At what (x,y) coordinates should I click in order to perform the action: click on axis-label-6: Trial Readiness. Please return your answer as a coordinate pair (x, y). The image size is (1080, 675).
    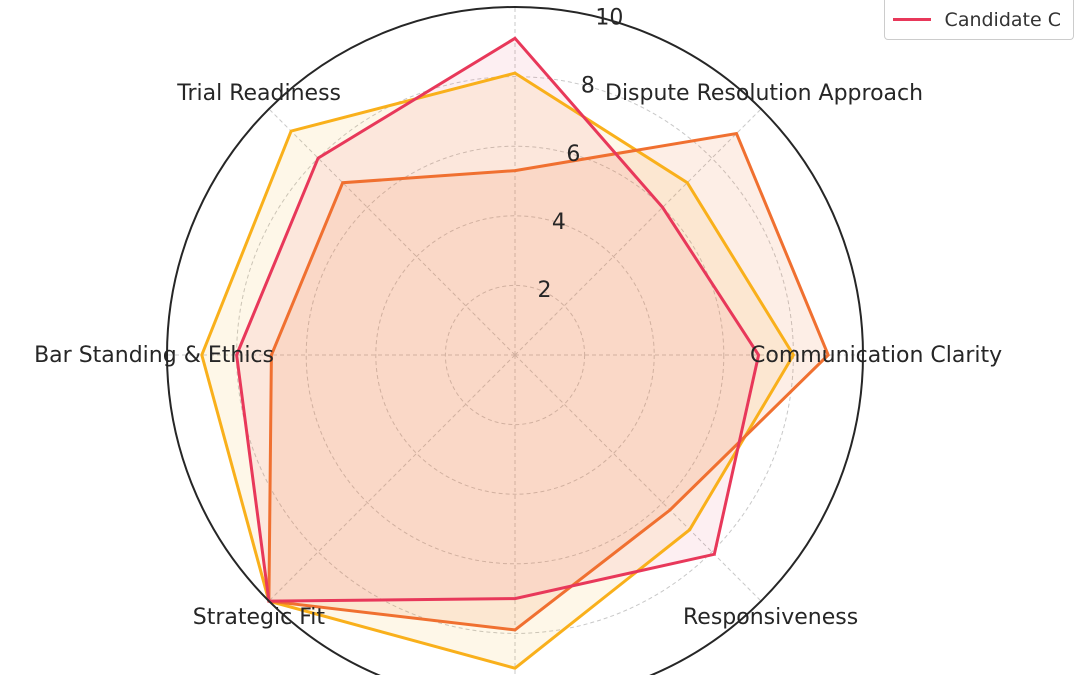
    Looking at the image, I should click on (258, 93).